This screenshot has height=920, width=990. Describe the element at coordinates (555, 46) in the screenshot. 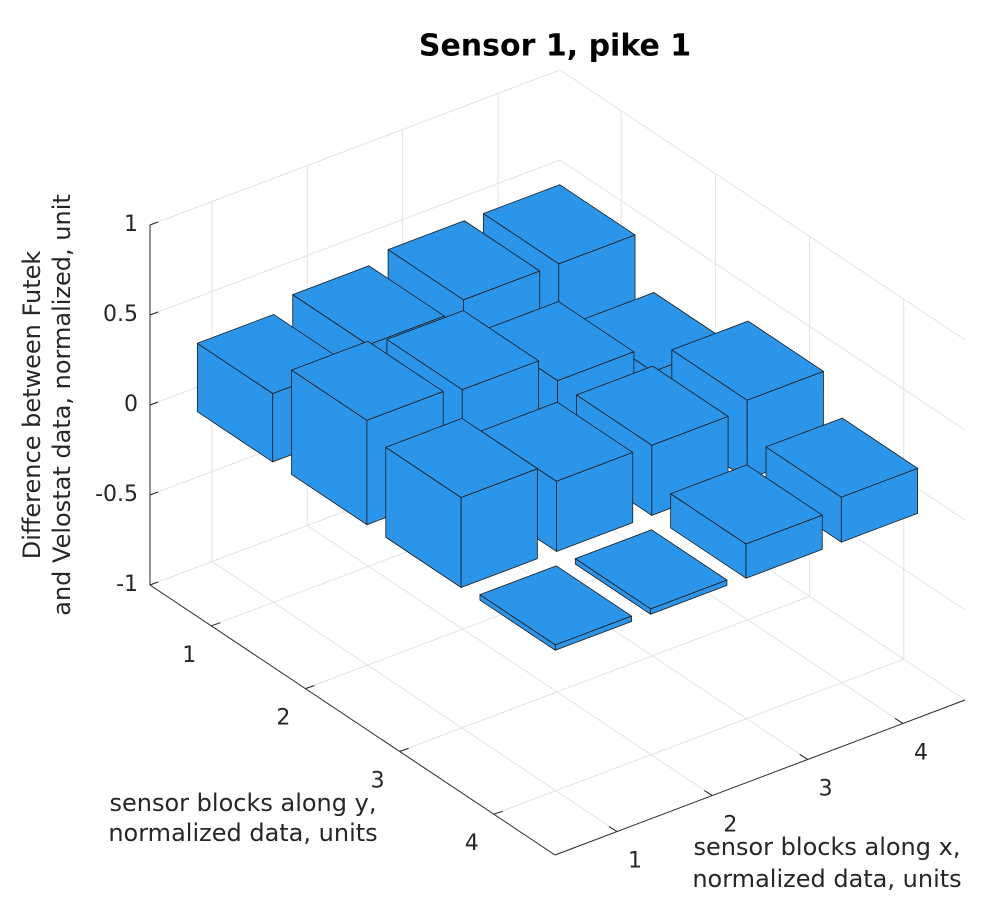

I see `chart-title: Sensor 1, pike 1` at that location.